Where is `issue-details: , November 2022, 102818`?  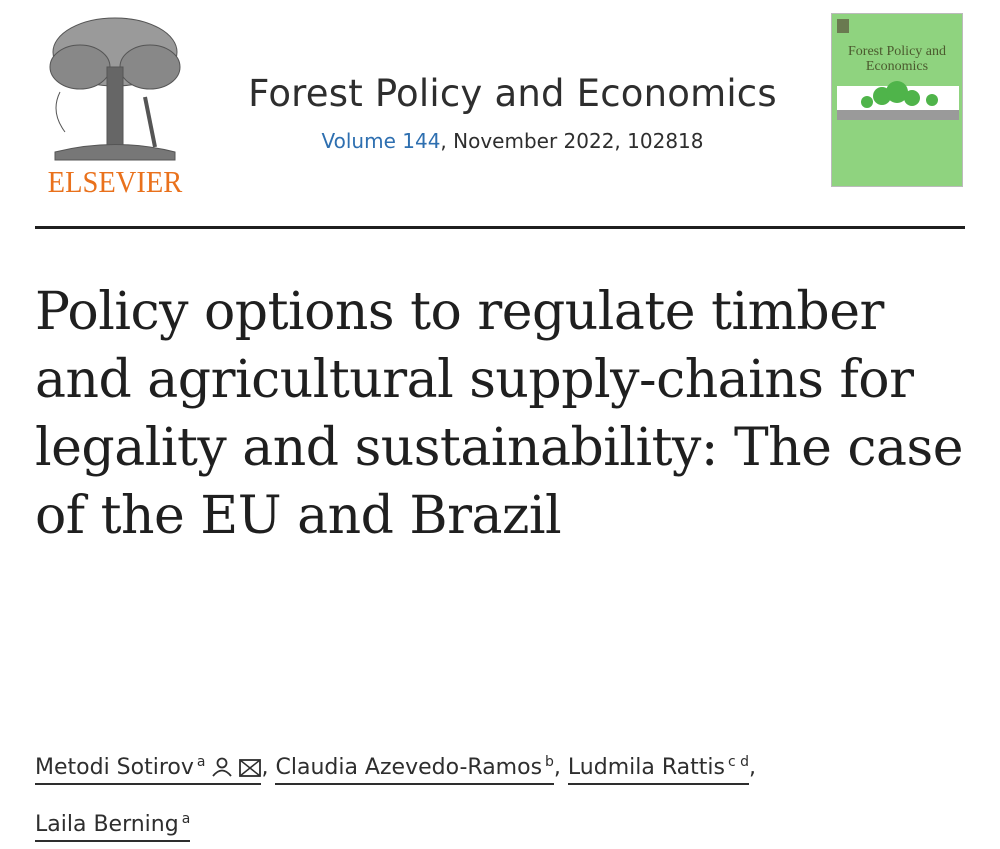 issue-details: , November 2022, 102818 is located at coordinates (572, 141).